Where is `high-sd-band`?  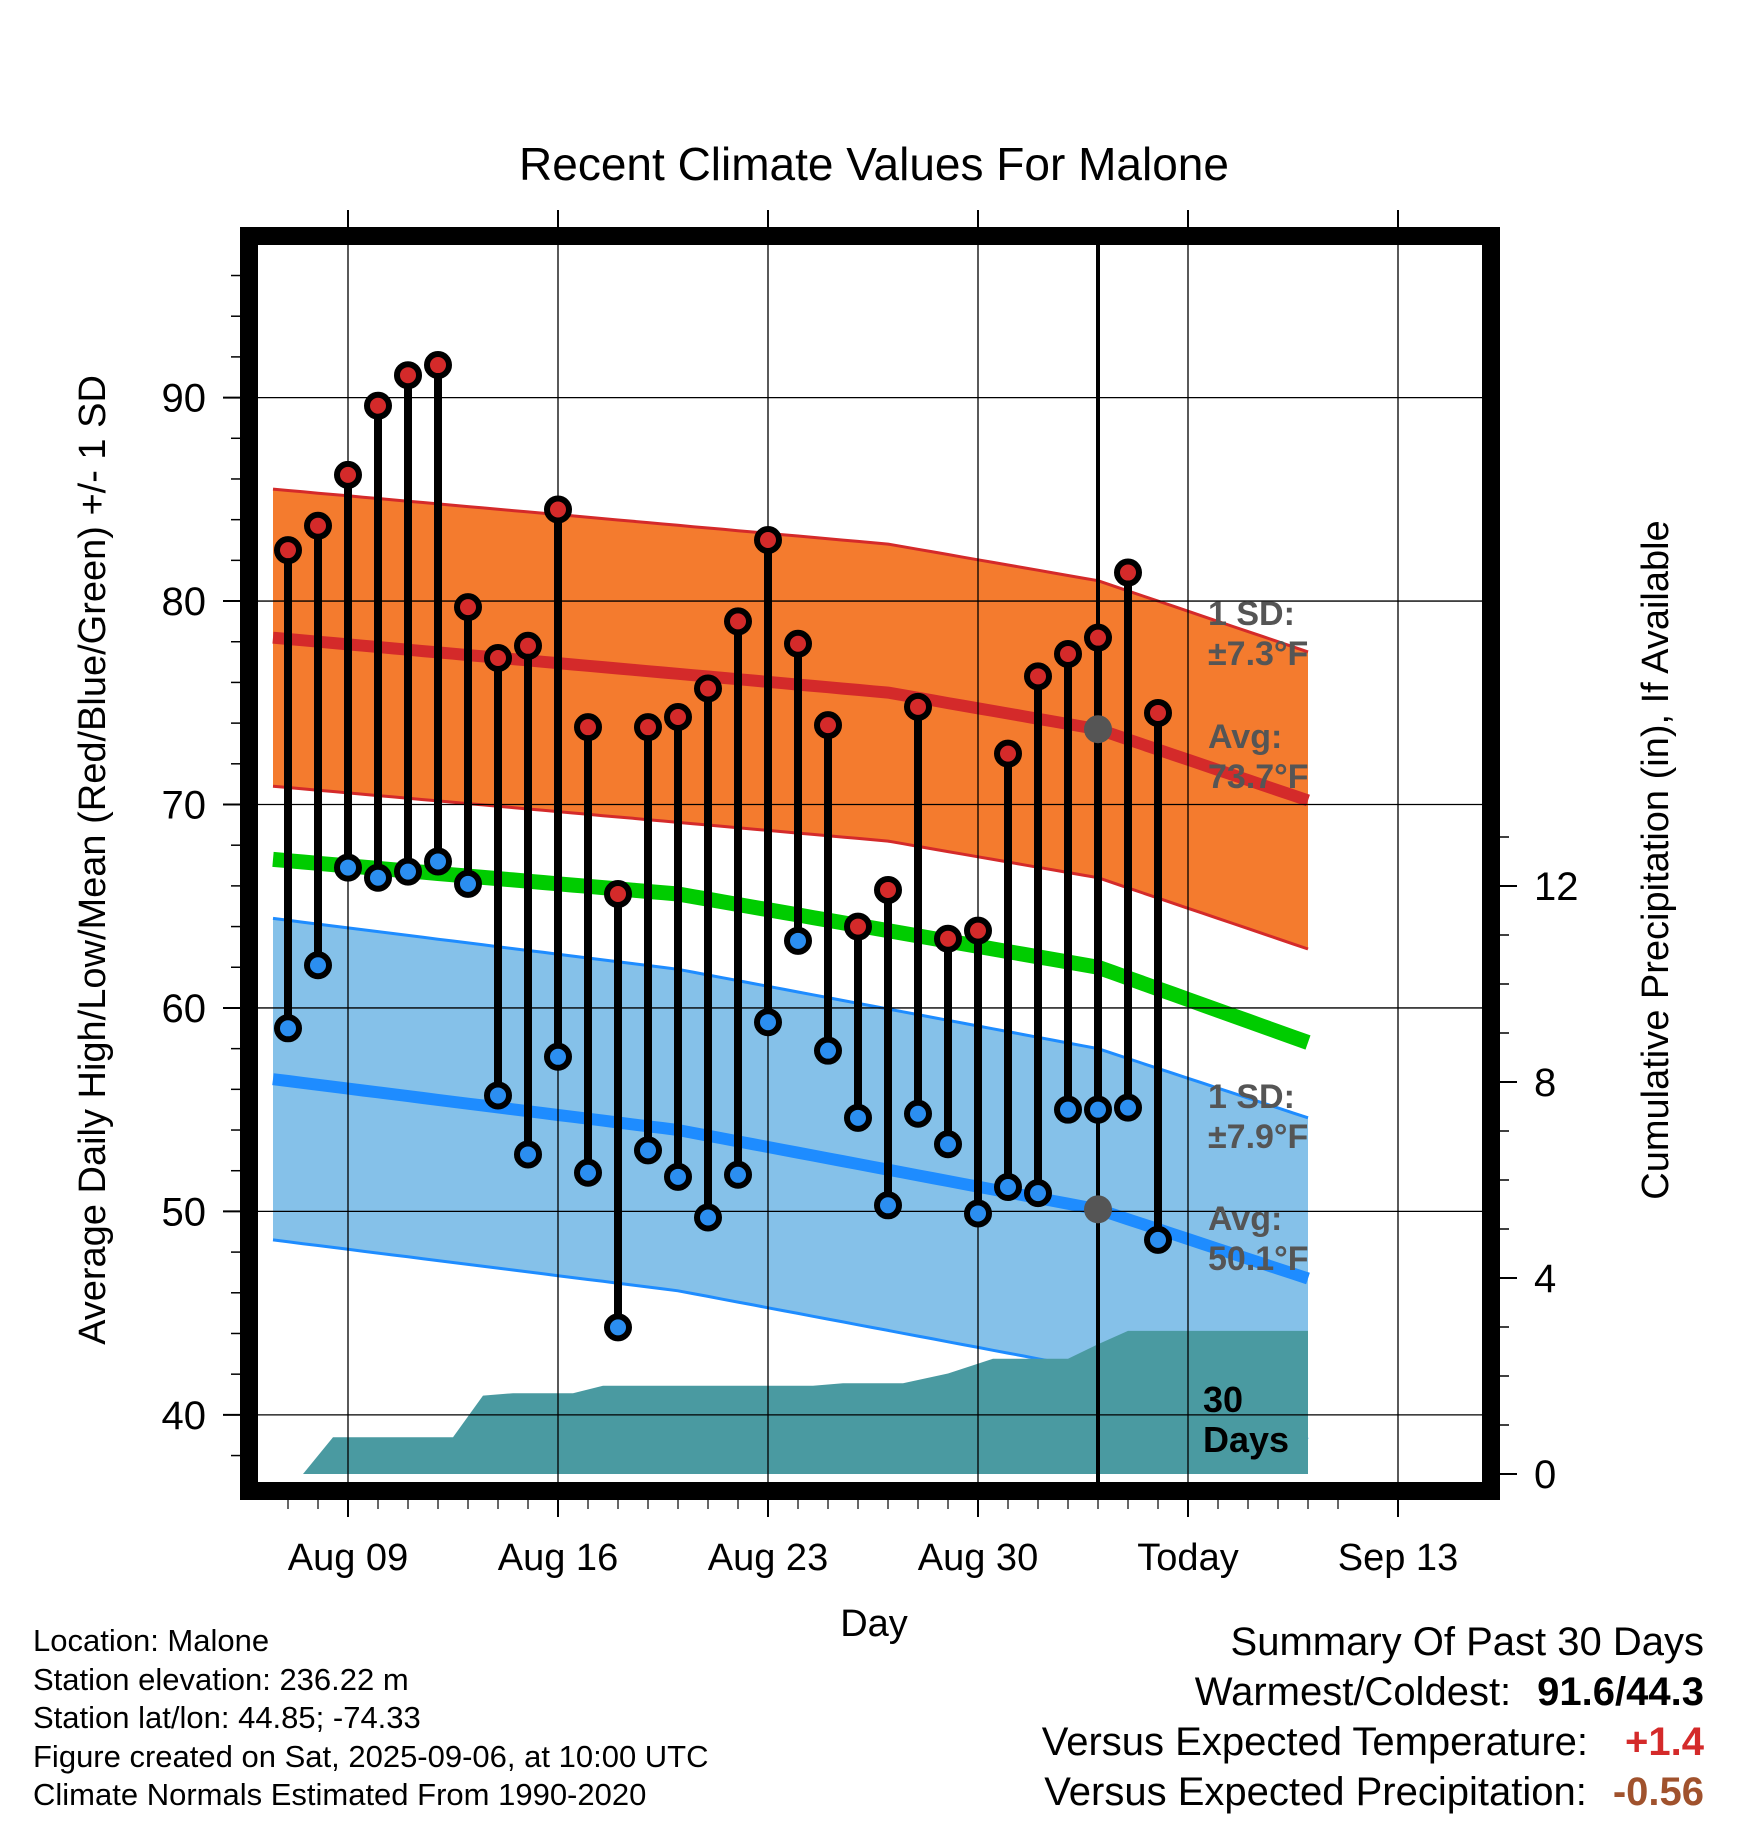 high-sd-band is located at coordinates (790, 719).